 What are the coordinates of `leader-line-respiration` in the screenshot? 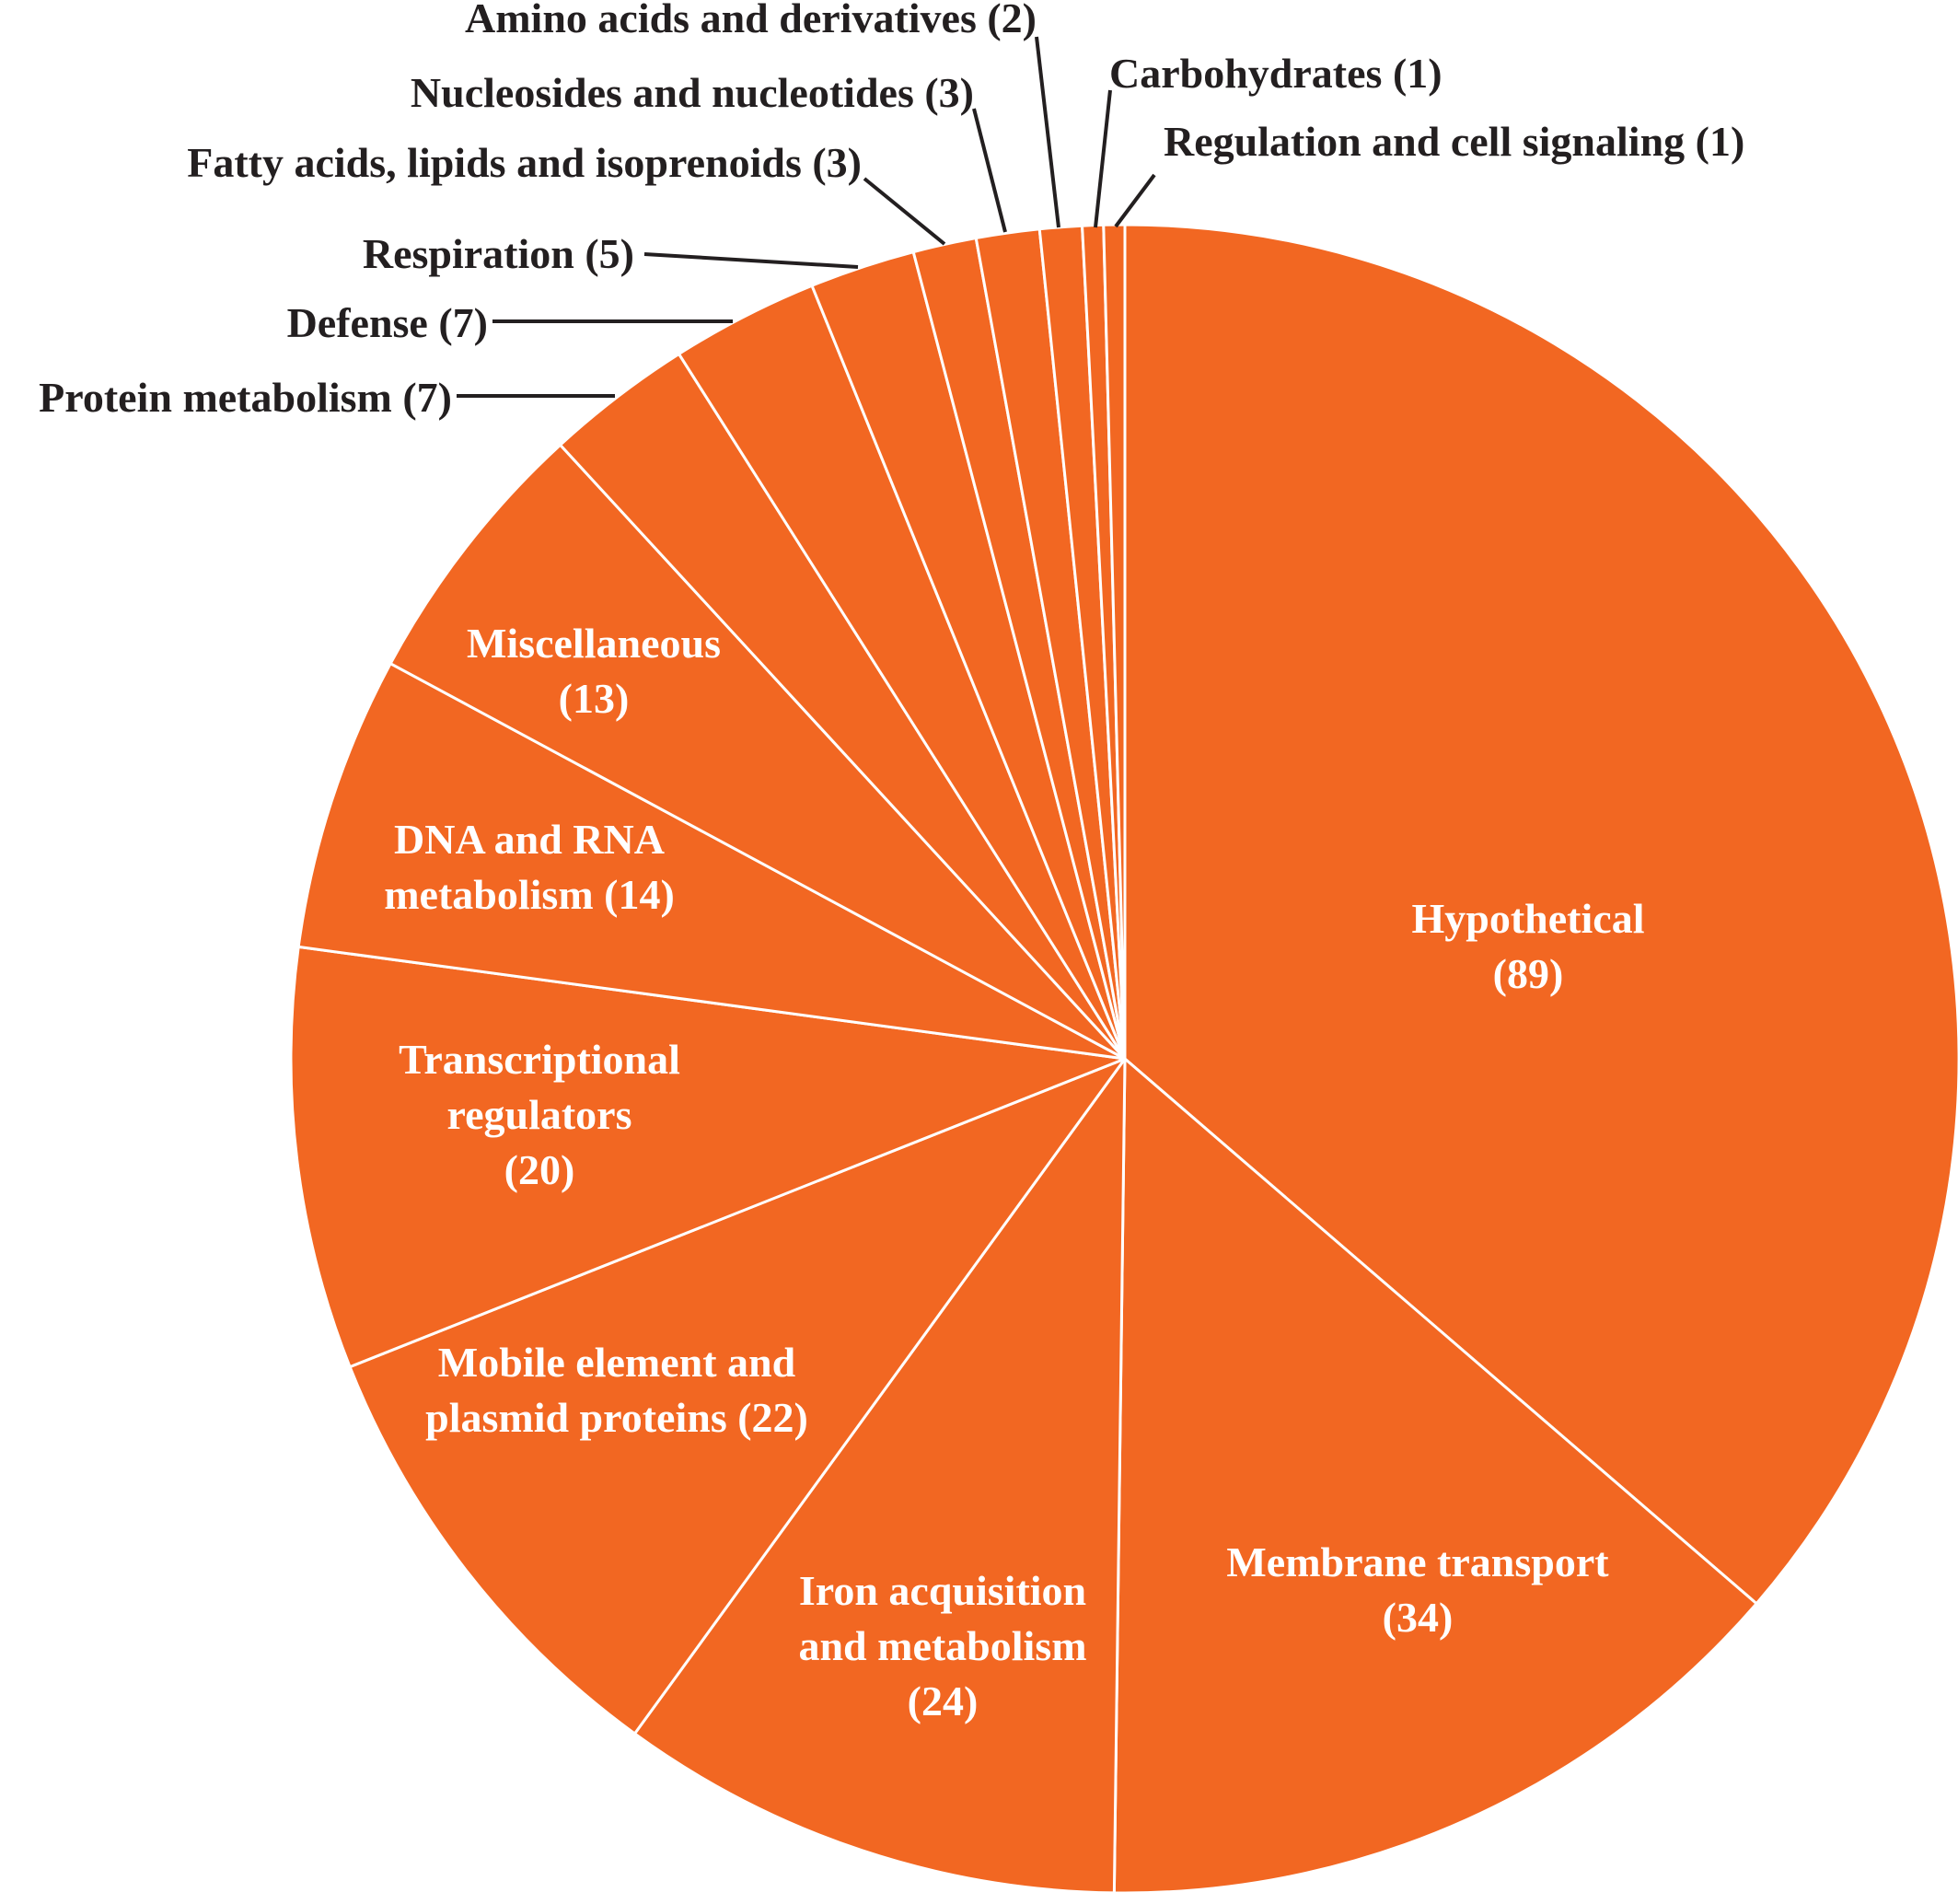 It's located at (751, 260).